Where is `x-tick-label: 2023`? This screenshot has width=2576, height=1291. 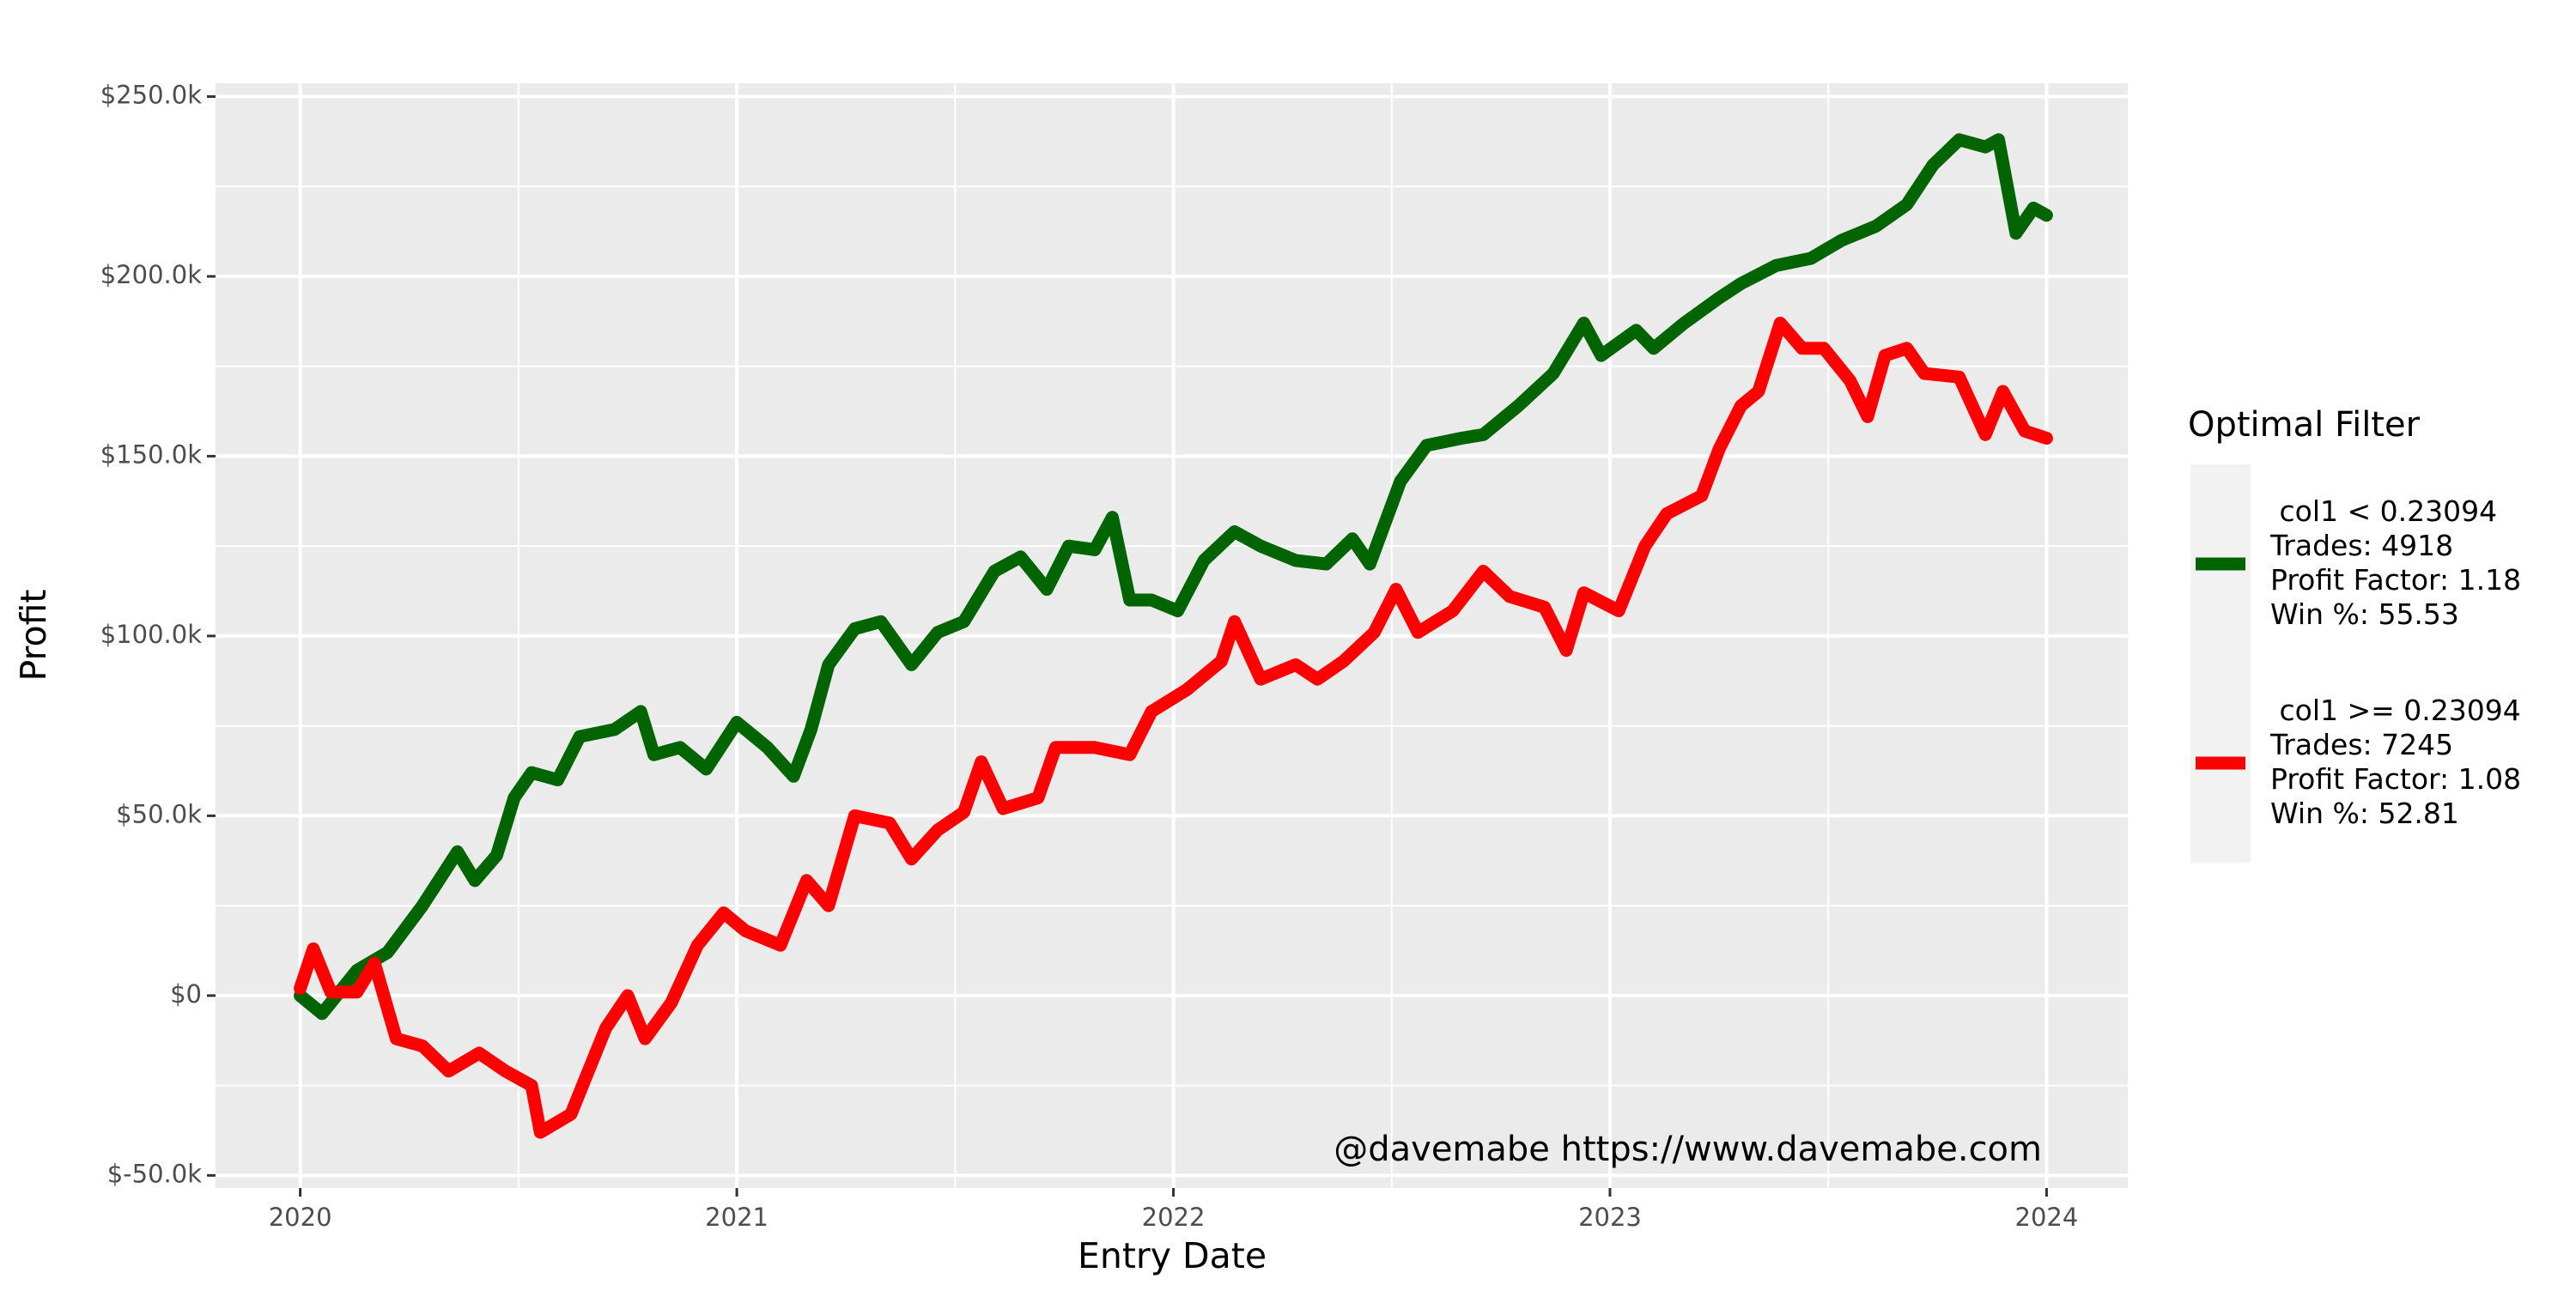 x-tick-label: 2023 is located at coordinates (1610, 1218).